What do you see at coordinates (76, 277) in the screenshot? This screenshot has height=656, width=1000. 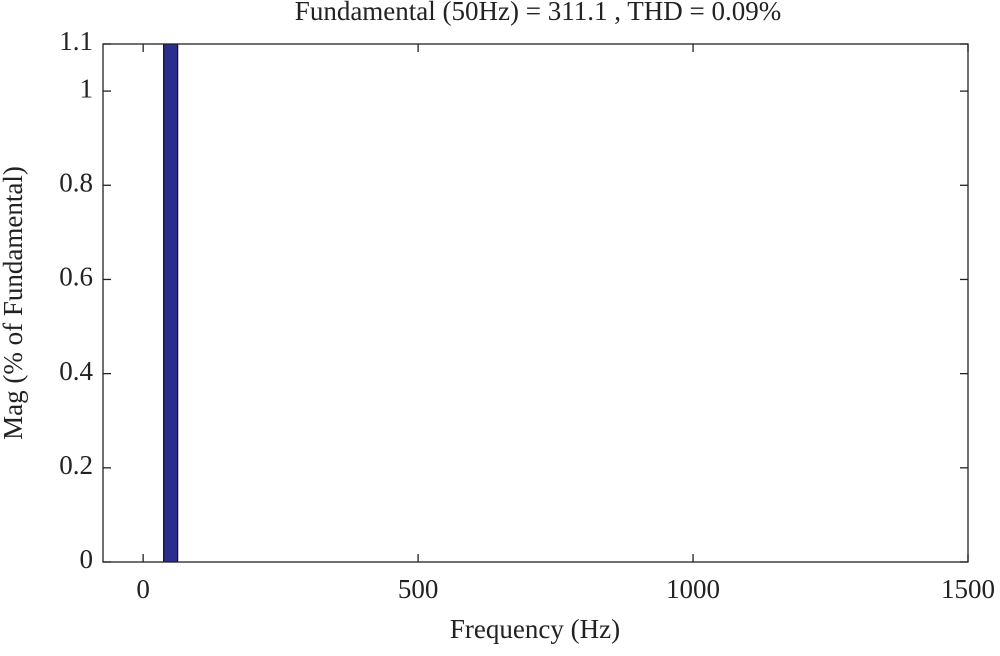 I see `y-tick-label: 0.6` at bounding box center [76, 277].